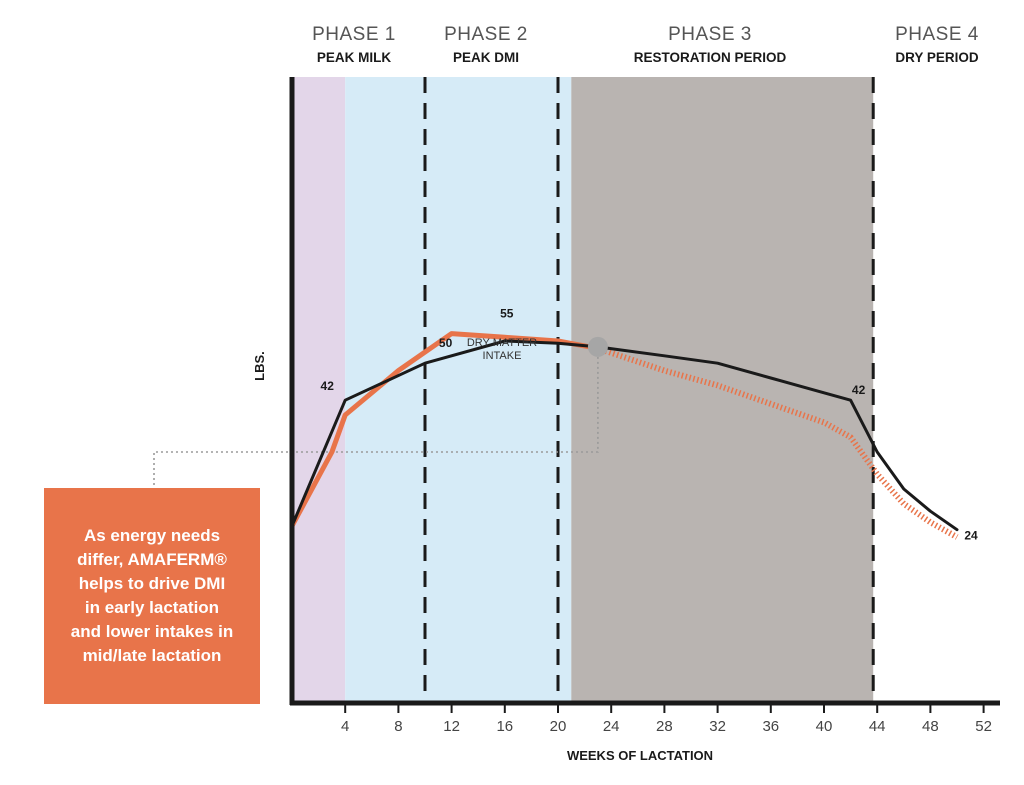  What do you see at coordinates (558, 726) in the screenshot?
I see `x-tick-label: 20` at bounding box center [558, 726].